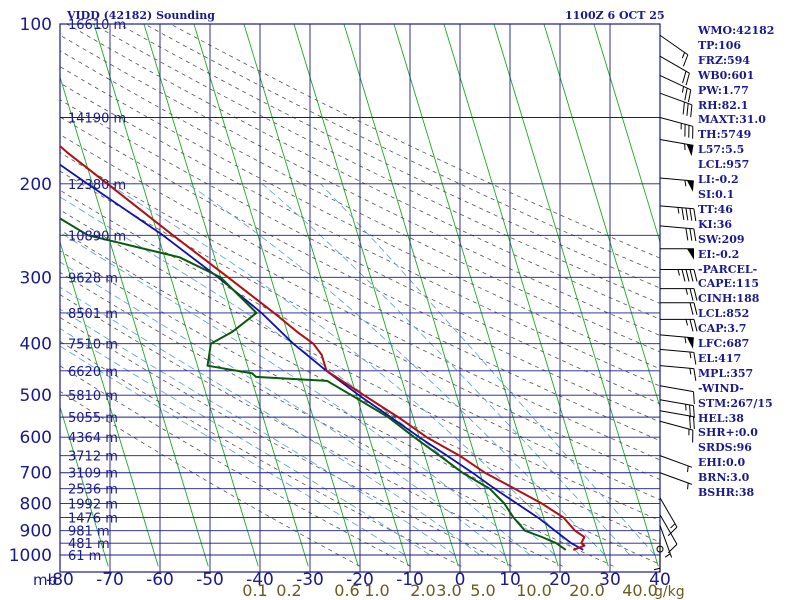  Describe the element at coordinates (448, 590) in the screenshot. I see `mixing-ratio-label: 3.0` at that location.